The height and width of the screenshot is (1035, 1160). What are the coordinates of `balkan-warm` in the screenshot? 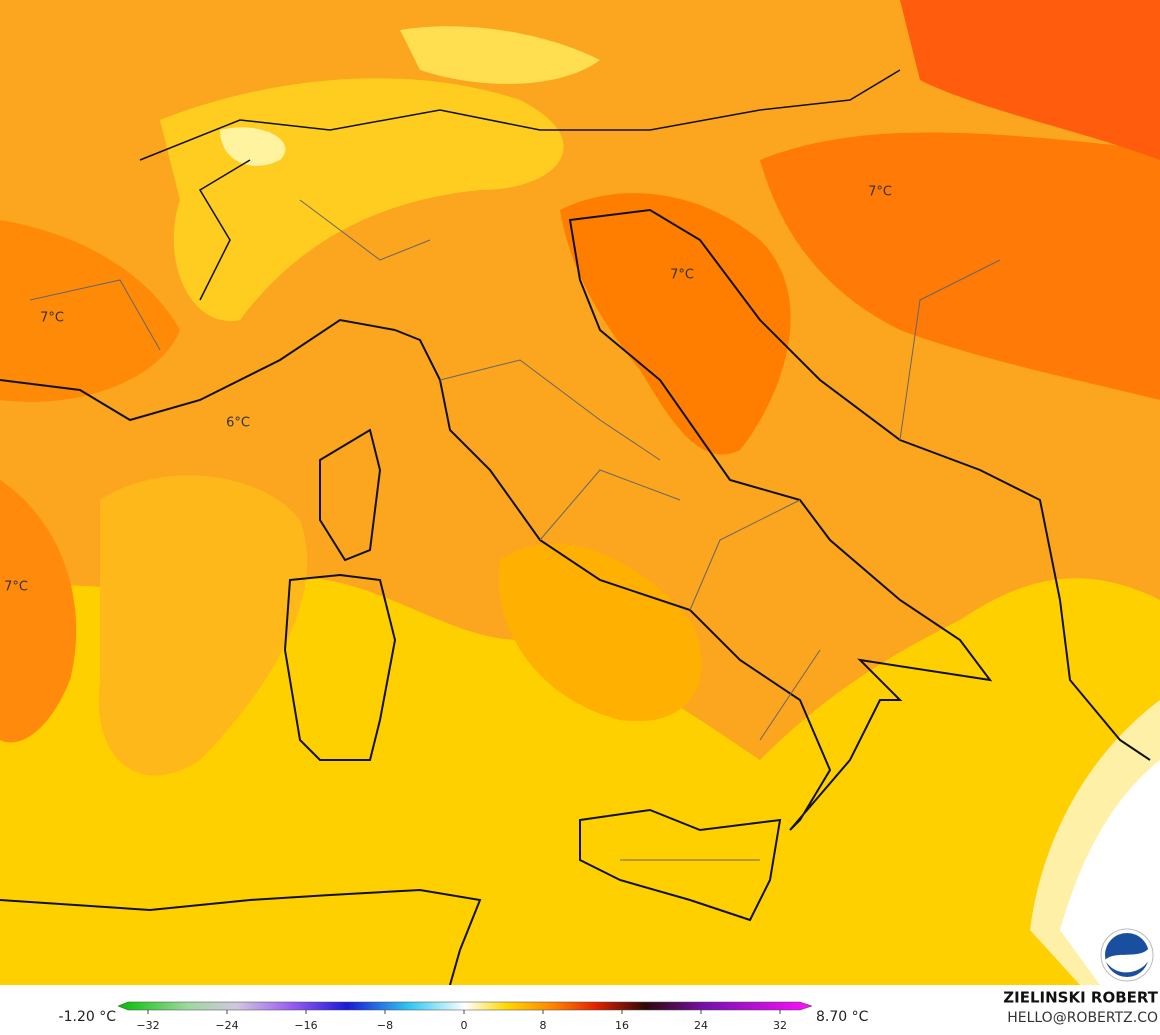 It's located at (960, 266).